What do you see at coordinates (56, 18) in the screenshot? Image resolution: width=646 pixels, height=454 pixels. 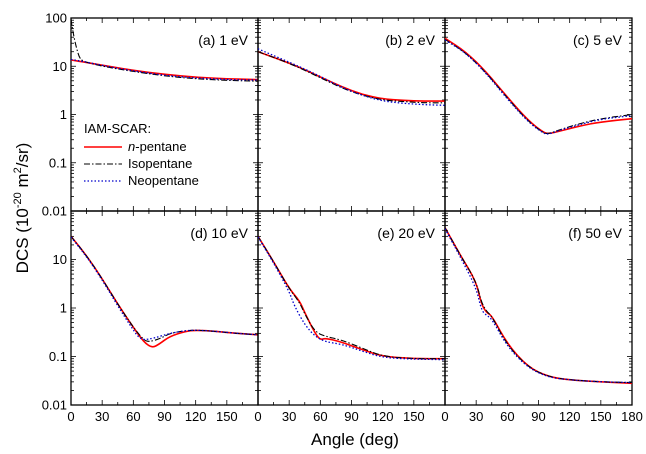 I see `y-tick-label: 100` at bounding box center [56, 18].